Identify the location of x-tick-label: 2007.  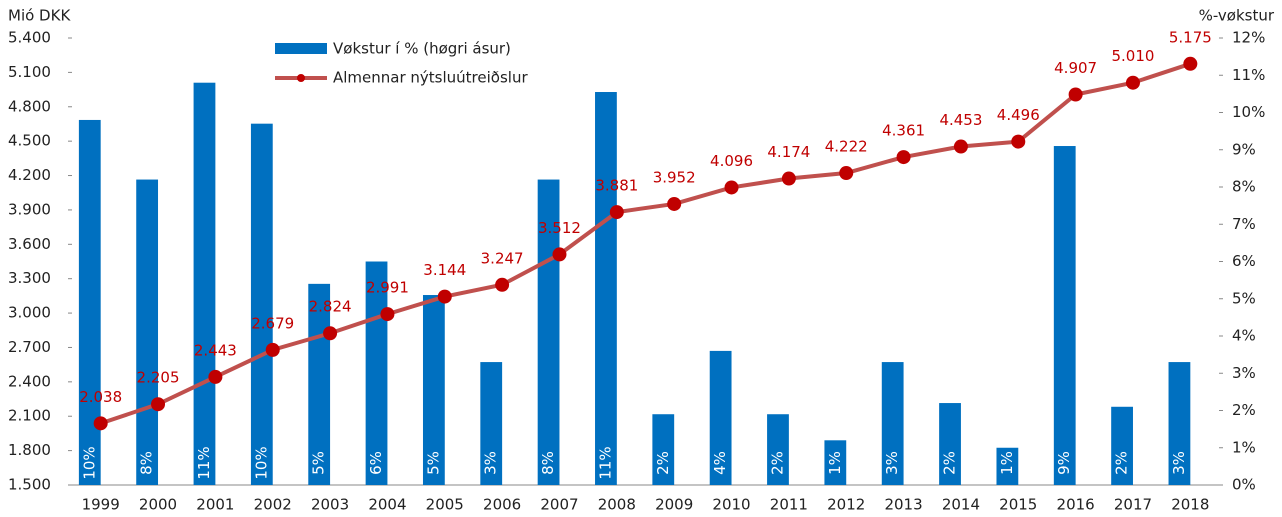
(559, 505).